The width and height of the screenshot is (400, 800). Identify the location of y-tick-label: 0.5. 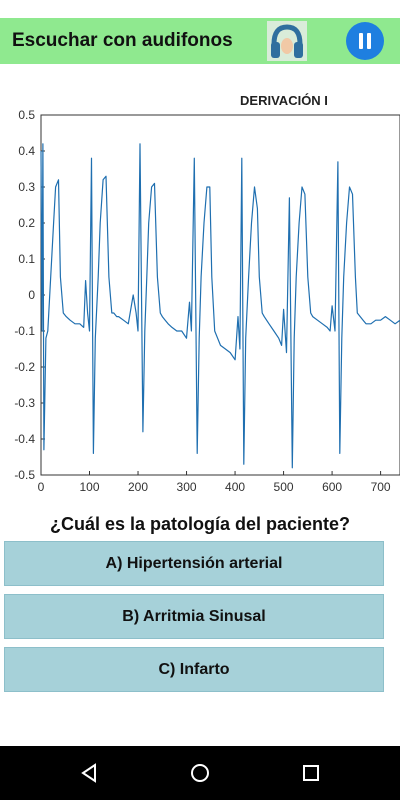
(26, 115).